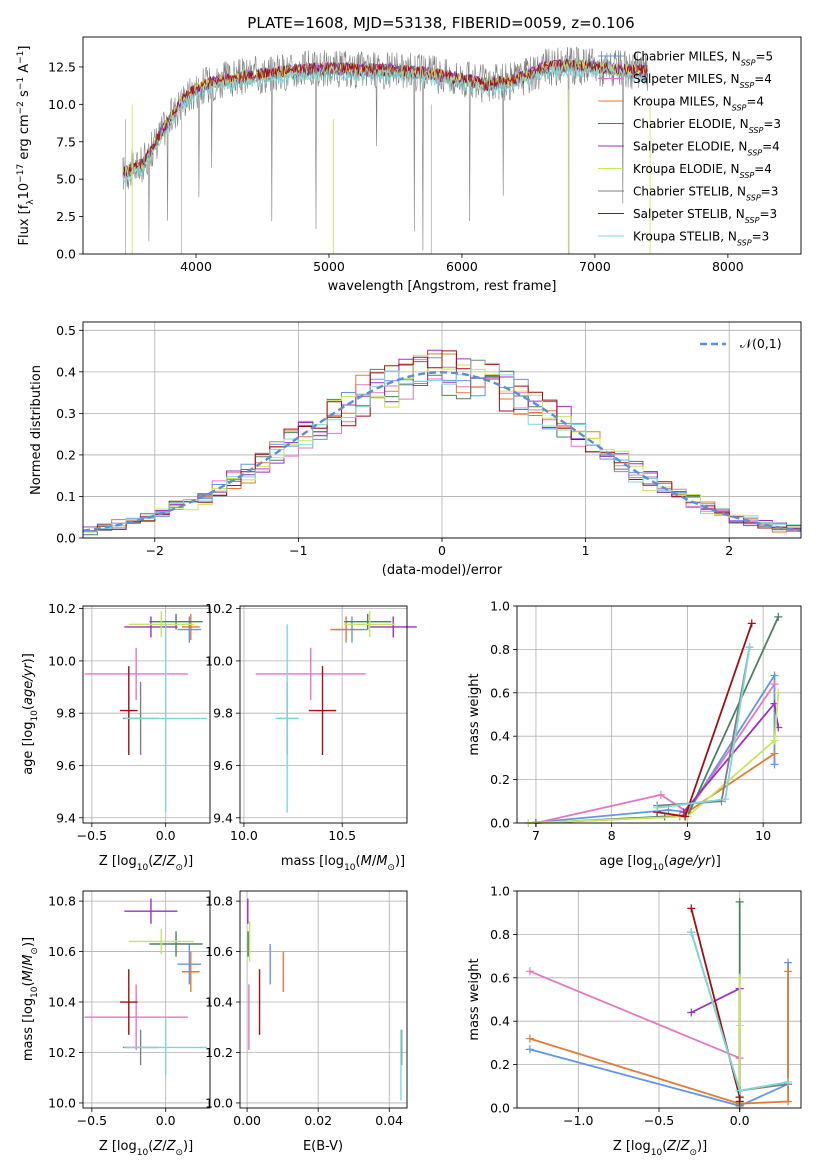 The image size is (819, 1170). I want to click on spectrum-model-line, so click(385, 124).